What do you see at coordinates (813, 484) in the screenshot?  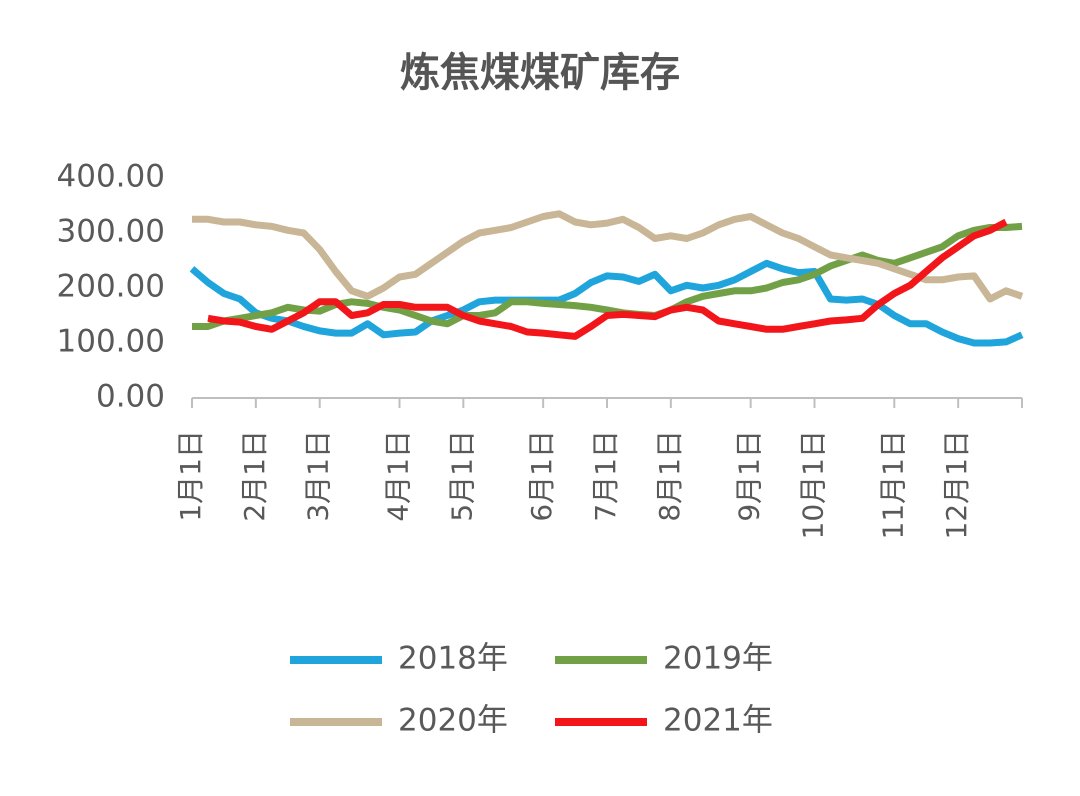 I see `x-tick-label: 10月1日` at bounding box center [813, 484].